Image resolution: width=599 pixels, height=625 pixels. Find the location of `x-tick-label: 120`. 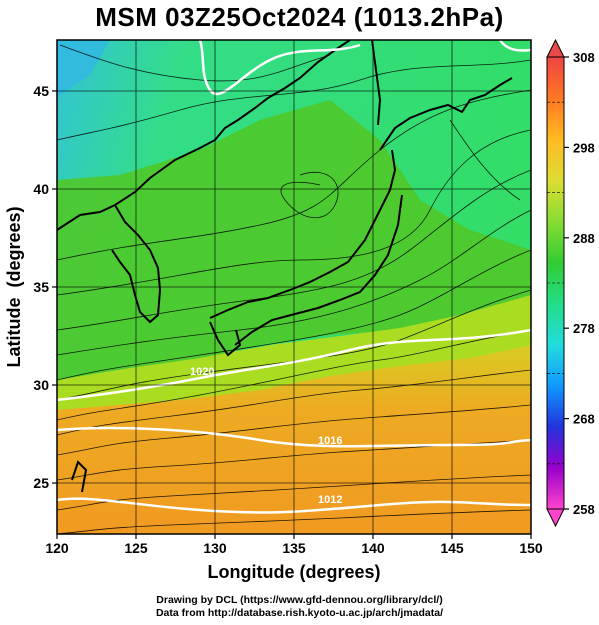

x-tick-label: 120 is located at coordinates (57, 548).